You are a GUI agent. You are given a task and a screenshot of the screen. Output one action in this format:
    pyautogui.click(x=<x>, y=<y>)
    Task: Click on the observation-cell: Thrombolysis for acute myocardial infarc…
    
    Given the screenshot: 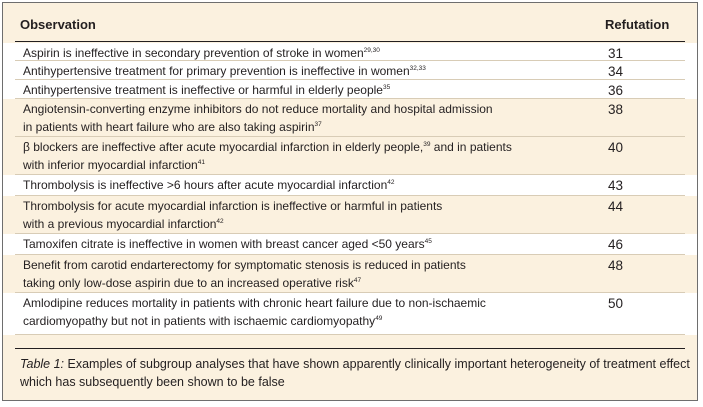 What is the action you would take?
    pyautogui.click(x=233, y=215)
    